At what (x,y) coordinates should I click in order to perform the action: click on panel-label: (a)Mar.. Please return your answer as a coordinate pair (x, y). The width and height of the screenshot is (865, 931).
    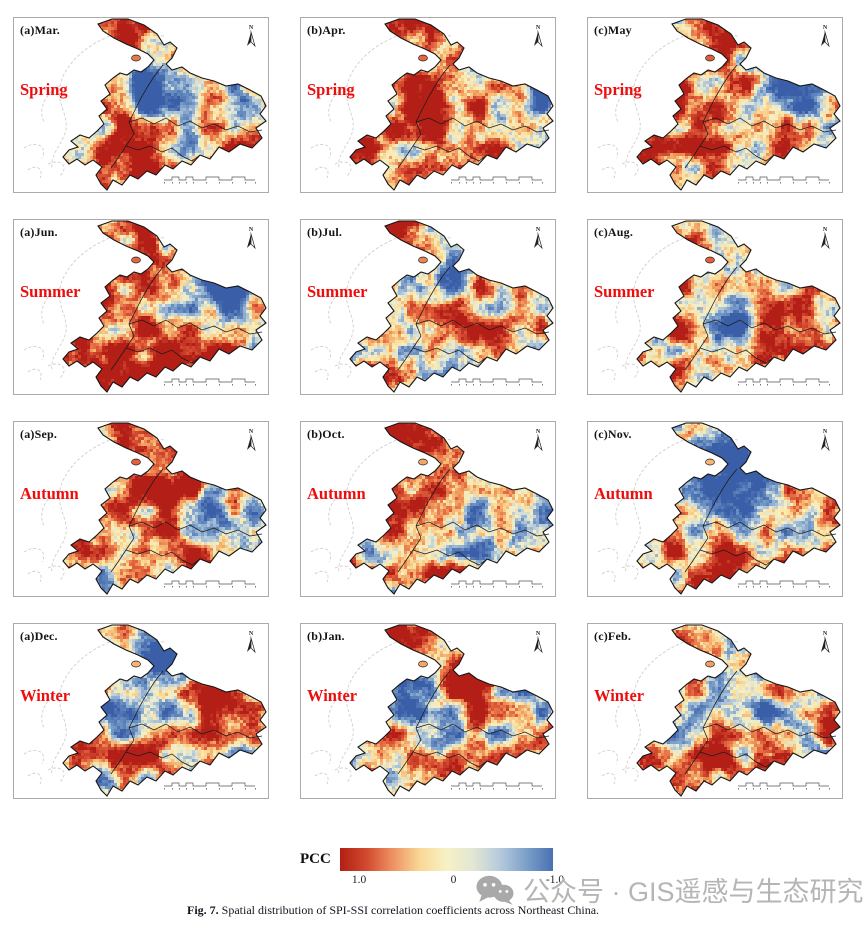
    Looking at the image, I should click on (40, 30).